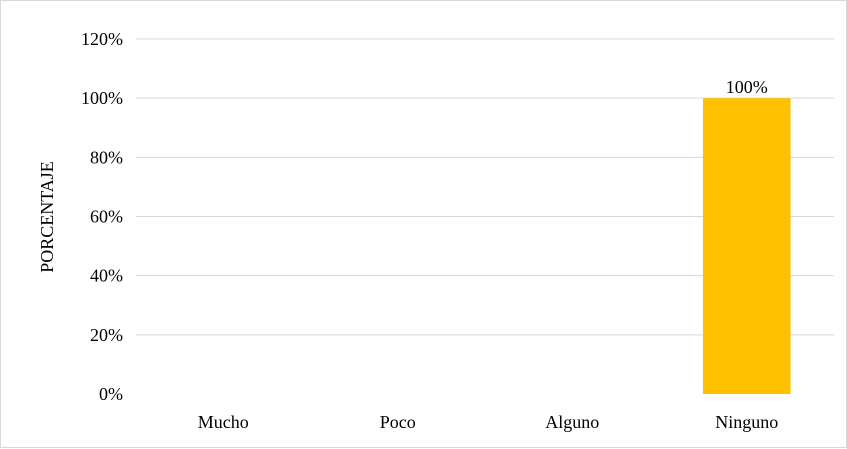  Describe the element at coordinates (111, 394) in the screenshot. I see `y-tick-label: 0%` at that location.